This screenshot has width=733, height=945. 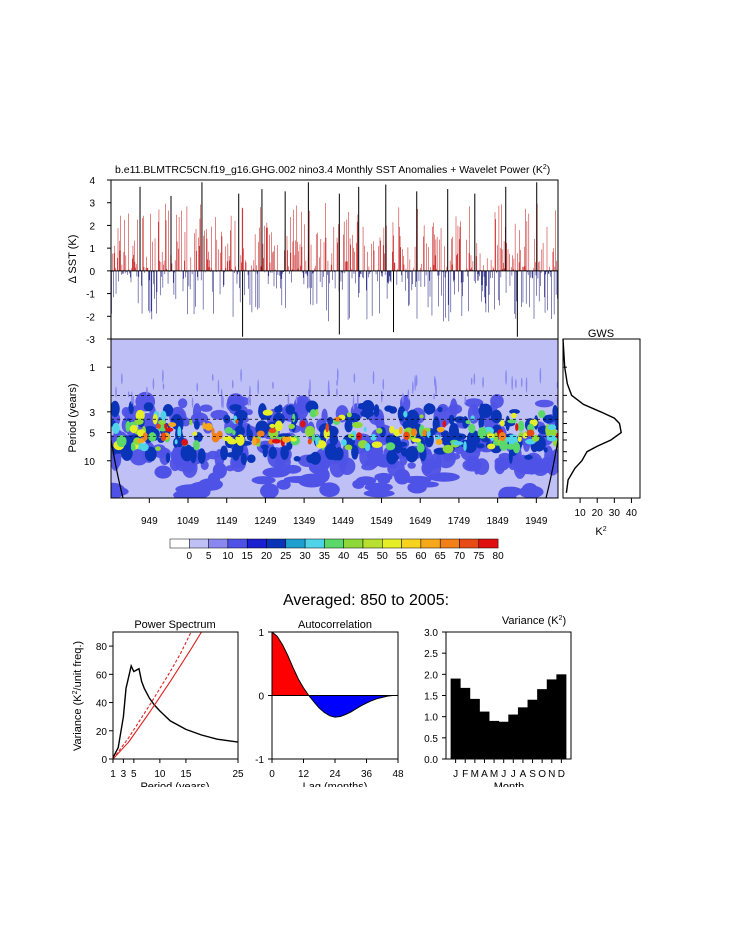 I want to click on ps-title: Power Spectrum, so click(x=174, y=625).